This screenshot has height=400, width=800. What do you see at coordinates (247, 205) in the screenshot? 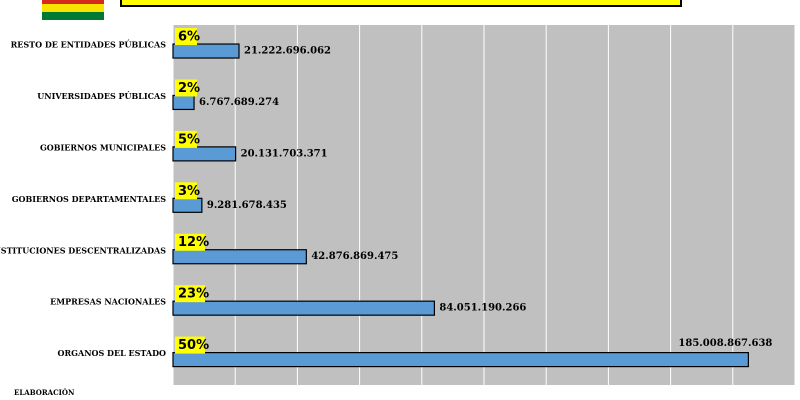
I see `value-label: 9.281.678.435` at bounding box center [247, 205].